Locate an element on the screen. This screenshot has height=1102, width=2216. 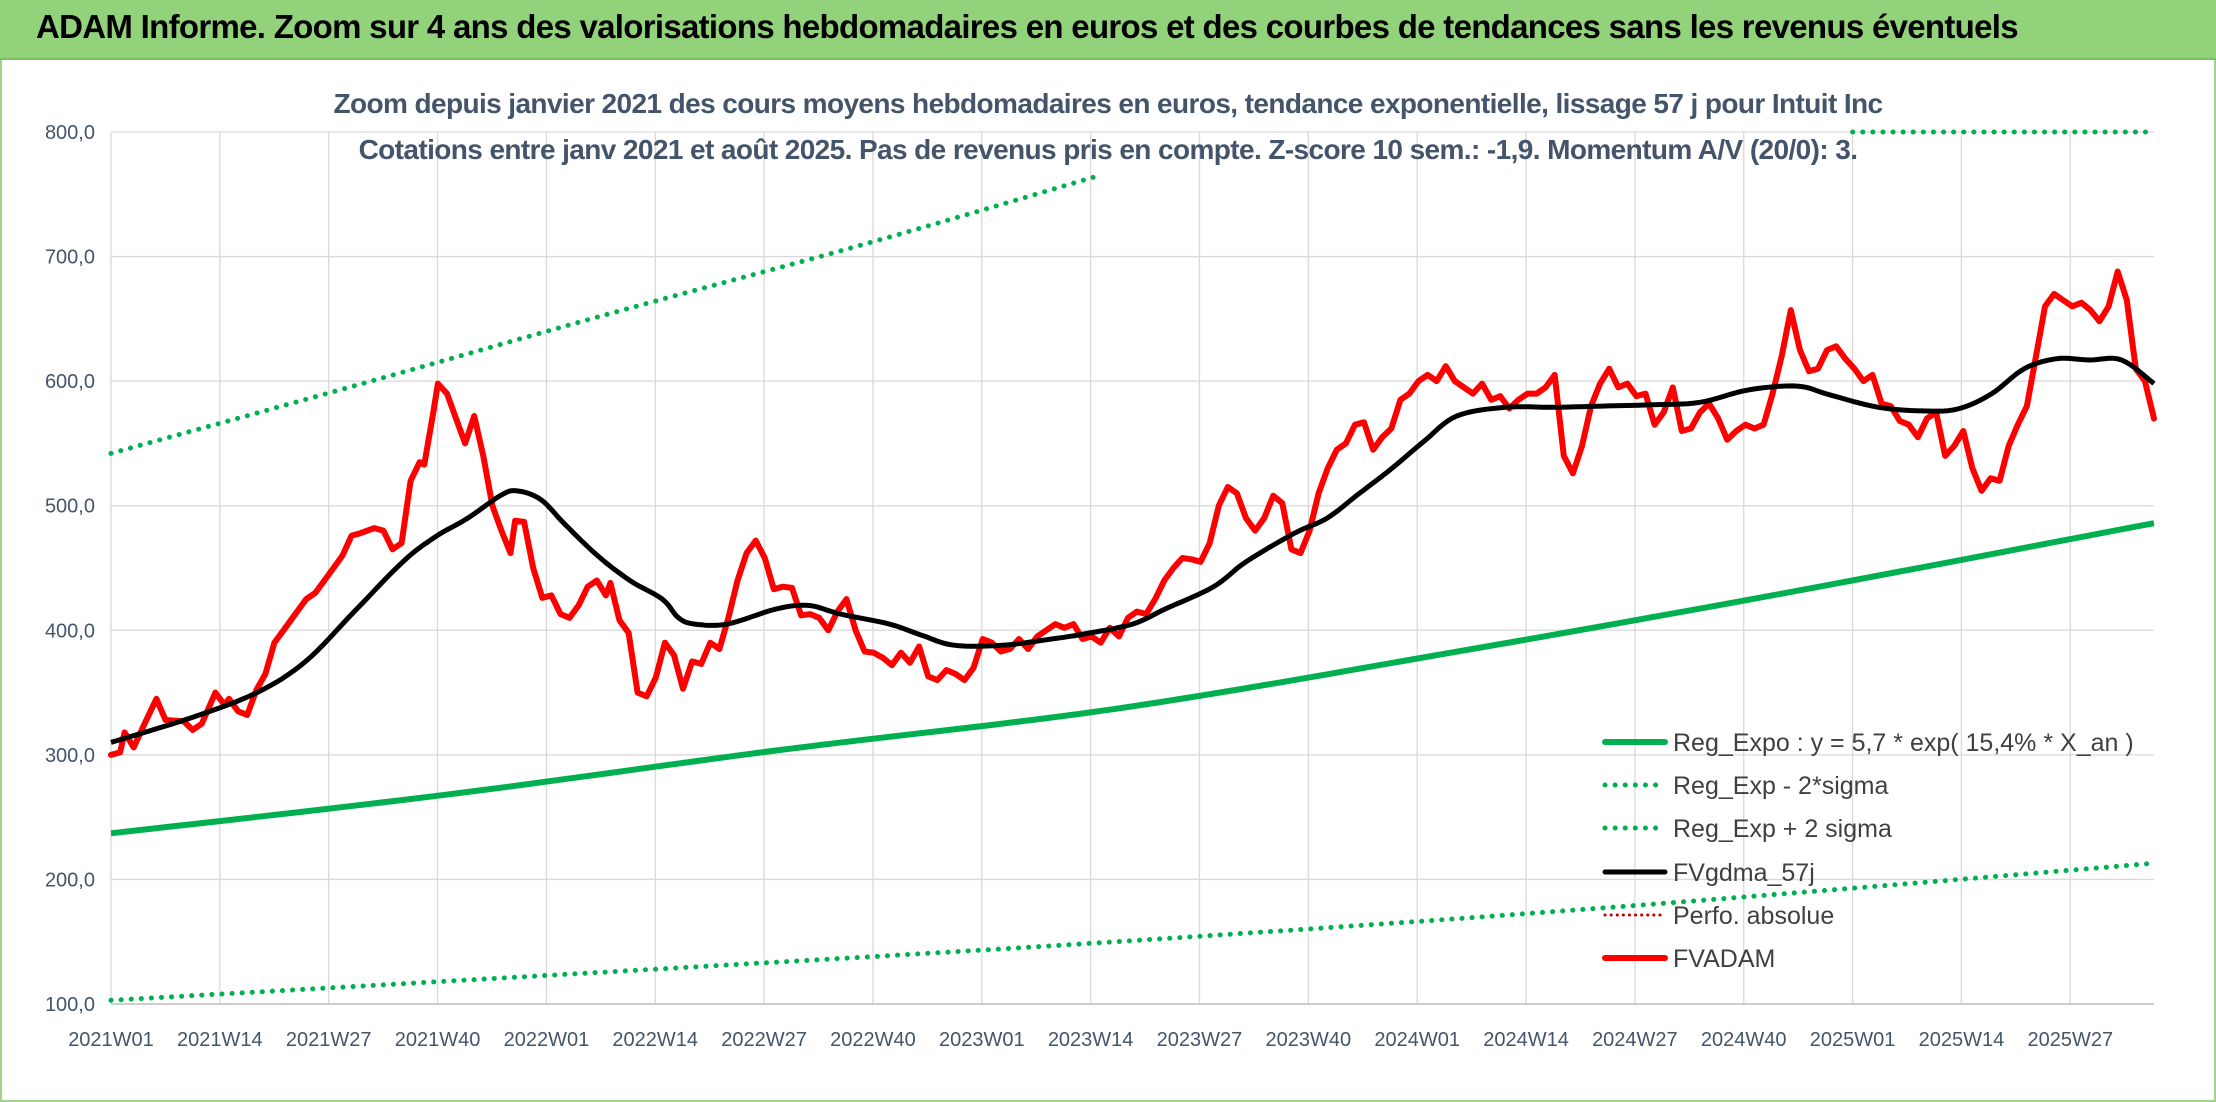
series-reg-exp-plus-2-sigma is located at coordinates (605, 314).